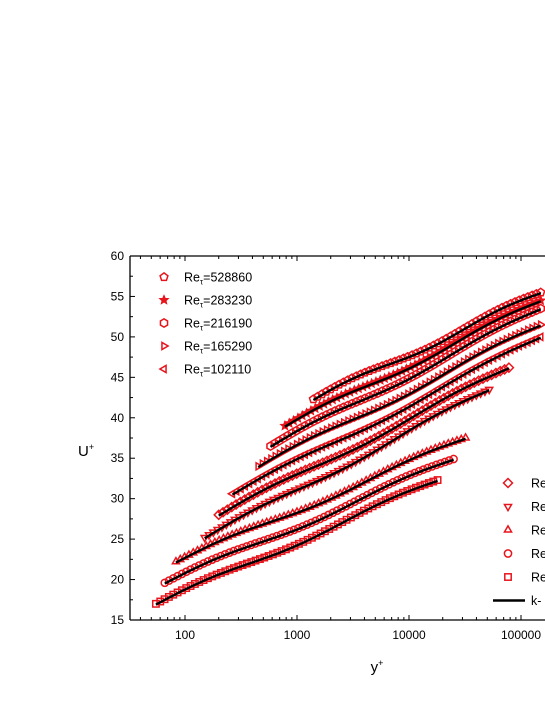  I want to click on legend-label: Reτ=165290, so click(218, 348).